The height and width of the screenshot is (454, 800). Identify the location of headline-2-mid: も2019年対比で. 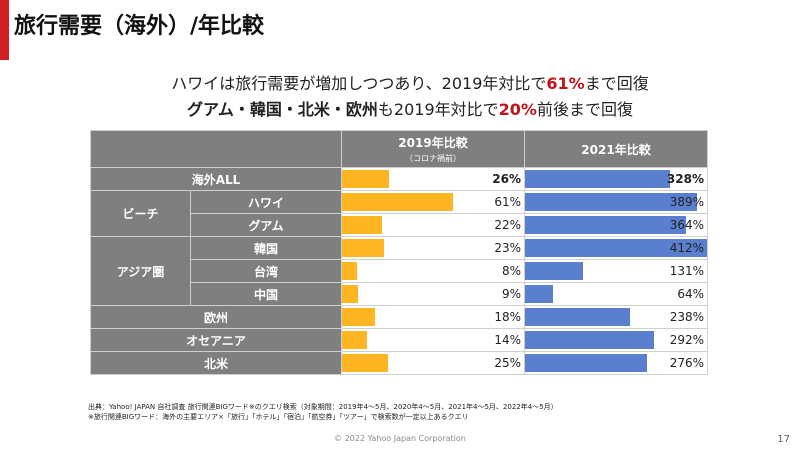
(438, 109).